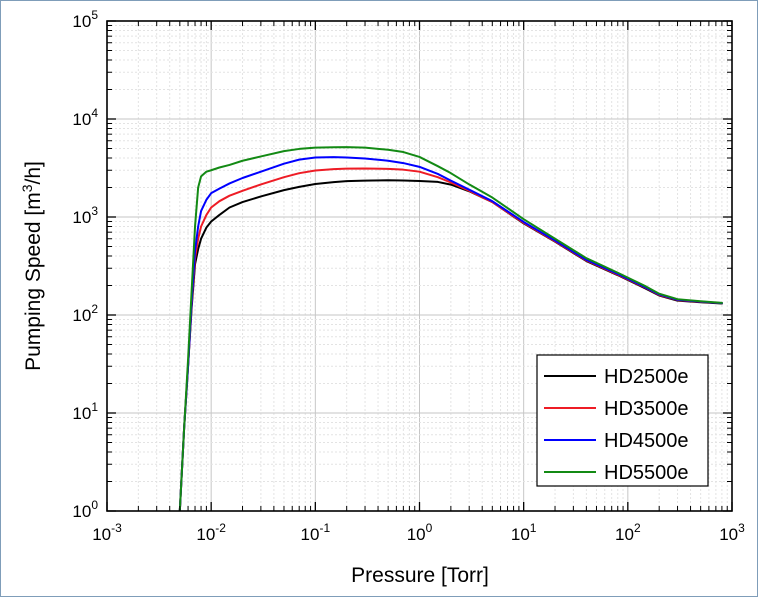 This screenshot has width=758, height=597. Describe the element at coordinates (732, 532) in the screenshot. I see `x-tick-label: 10³` at that location.